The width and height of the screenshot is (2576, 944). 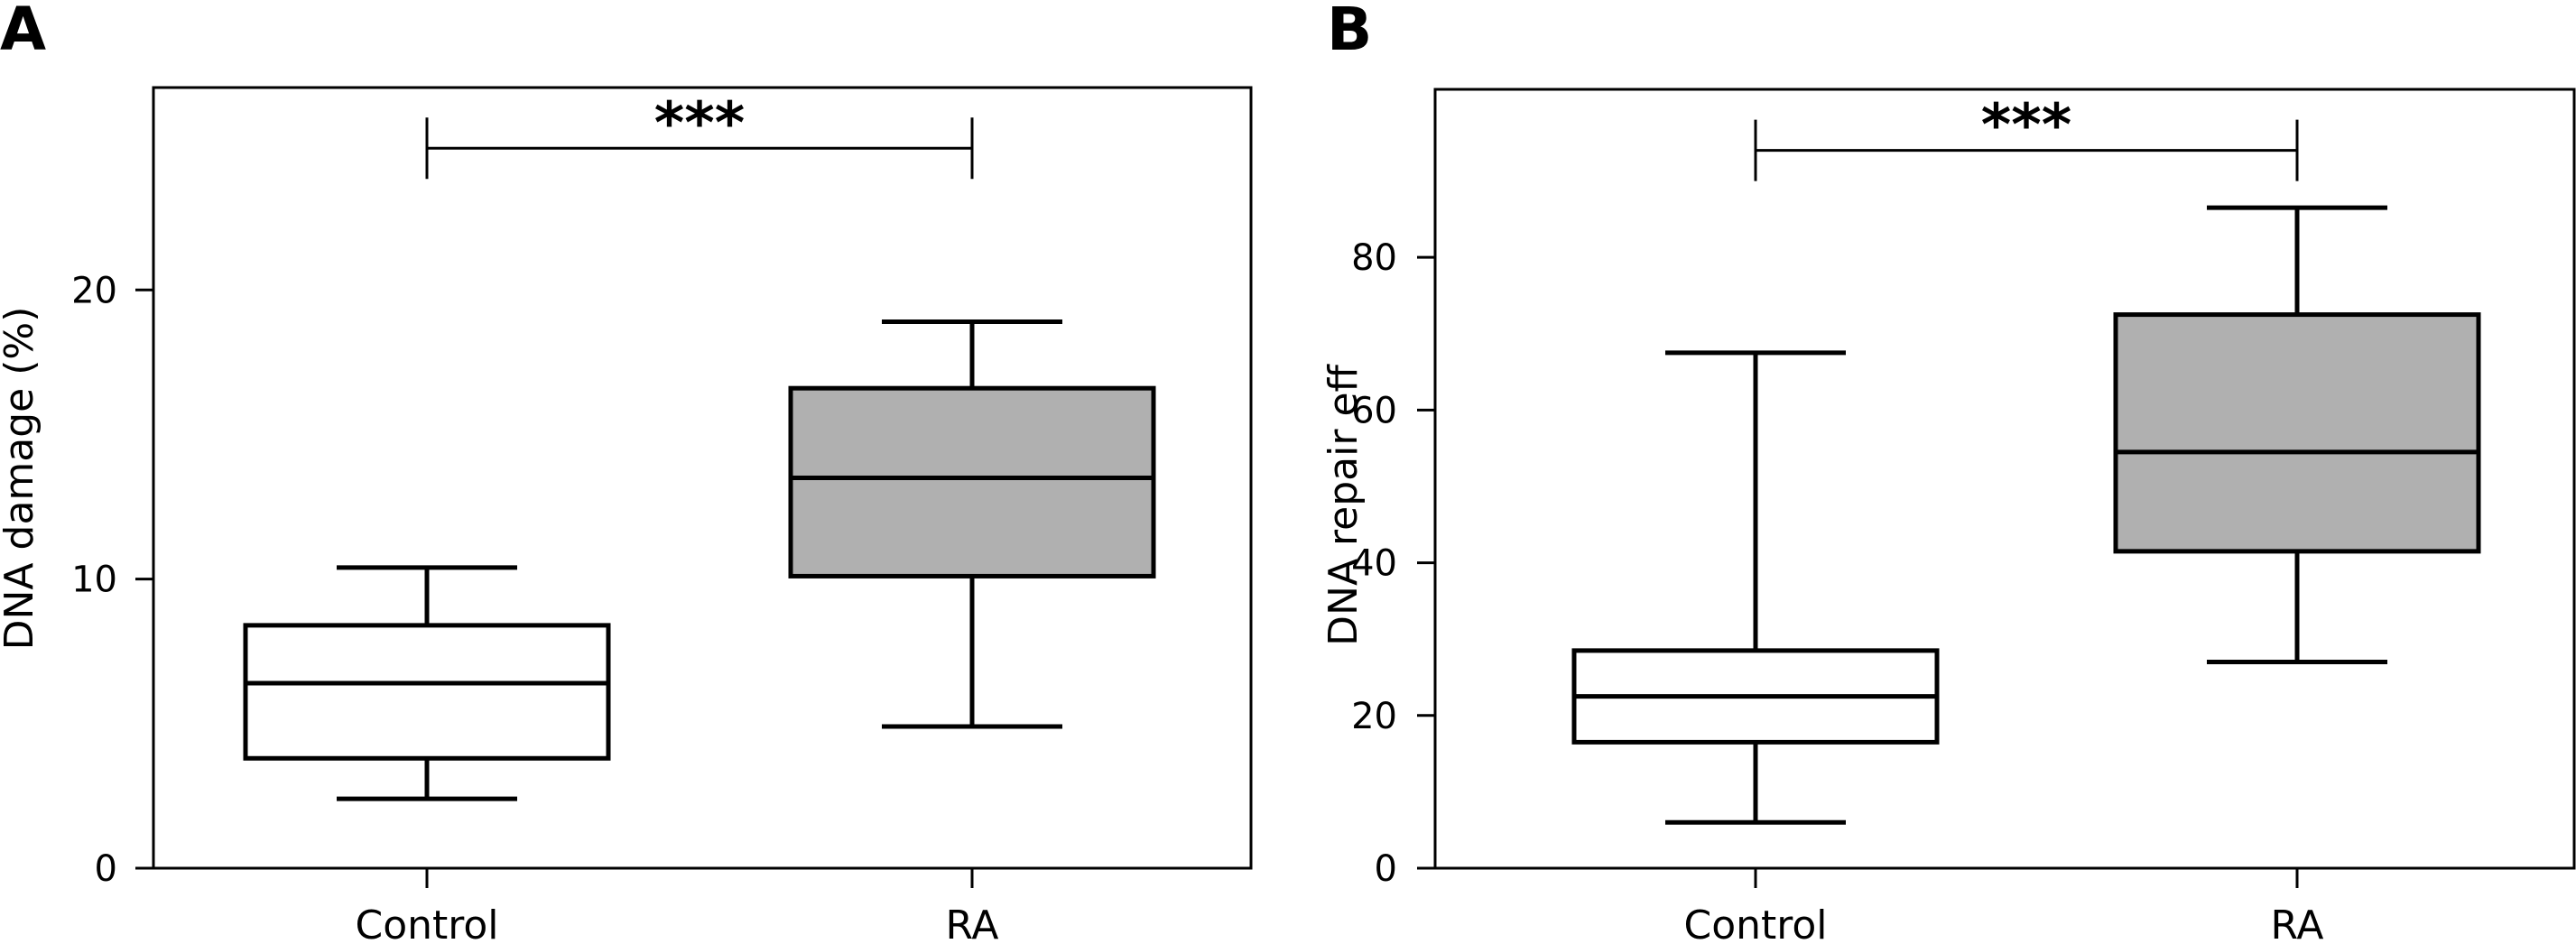 What do you see at coordinates (94, 580) in the screenshot?
I see `y-tick-label: 10` at bounding box center [94, 580].